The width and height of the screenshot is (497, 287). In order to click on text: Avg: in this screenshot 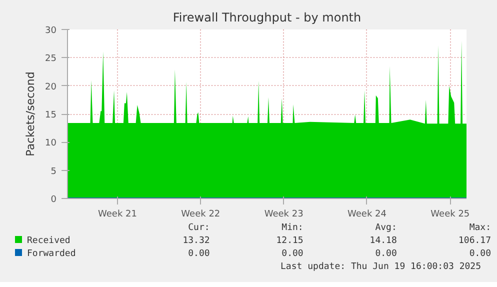, I will do `click(386, 228)`.